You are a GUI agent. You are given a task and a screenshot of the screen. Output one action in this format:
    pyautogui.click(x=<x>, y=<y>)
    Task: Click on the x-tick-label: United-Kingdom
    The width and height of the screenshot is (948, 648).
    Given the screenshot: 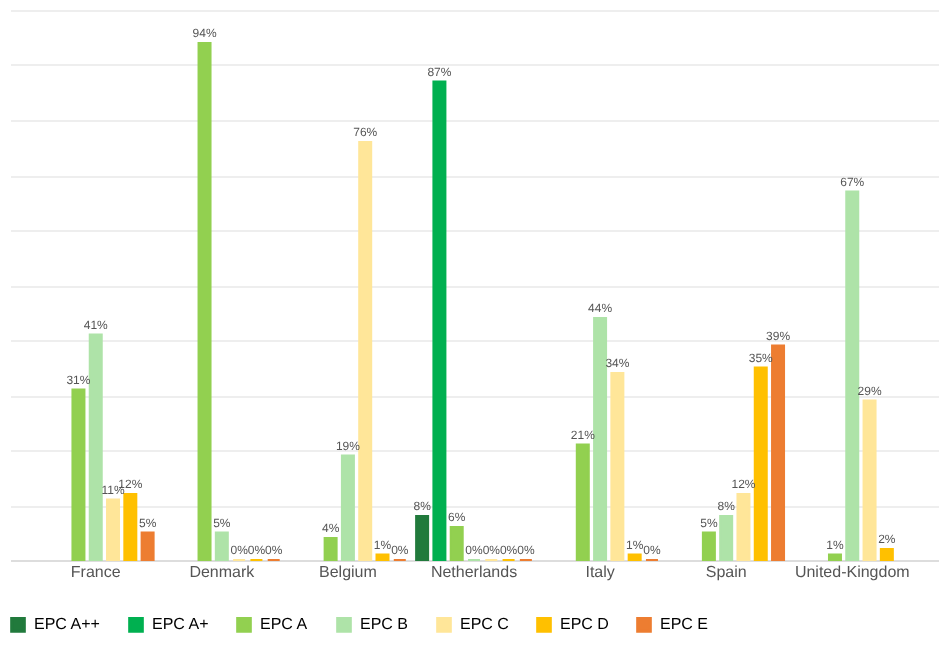 What is the action you would take?
    pyautogui.click(x=852, y=572)
    